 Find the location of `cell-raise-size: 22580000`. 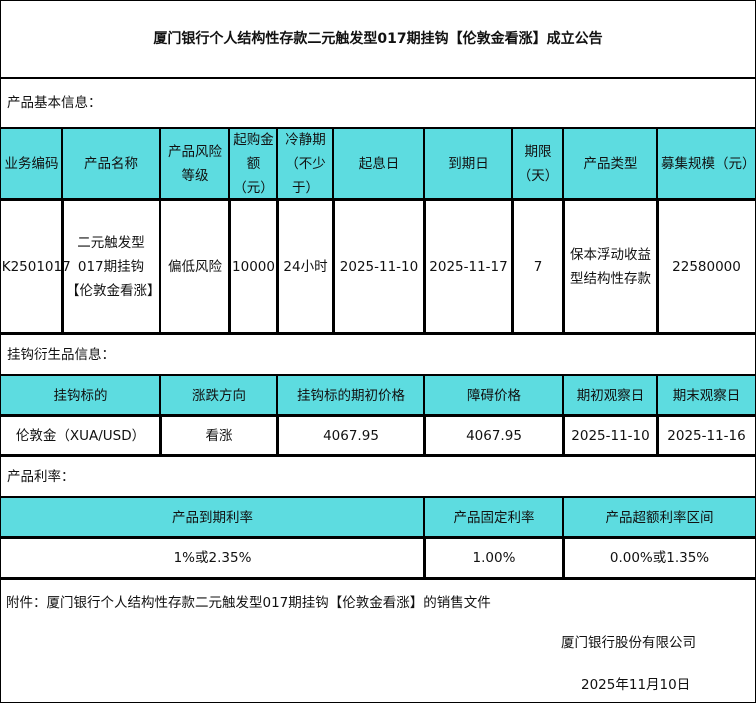

cell-raise-size: 22580000 is located at coordinates (706, 266).